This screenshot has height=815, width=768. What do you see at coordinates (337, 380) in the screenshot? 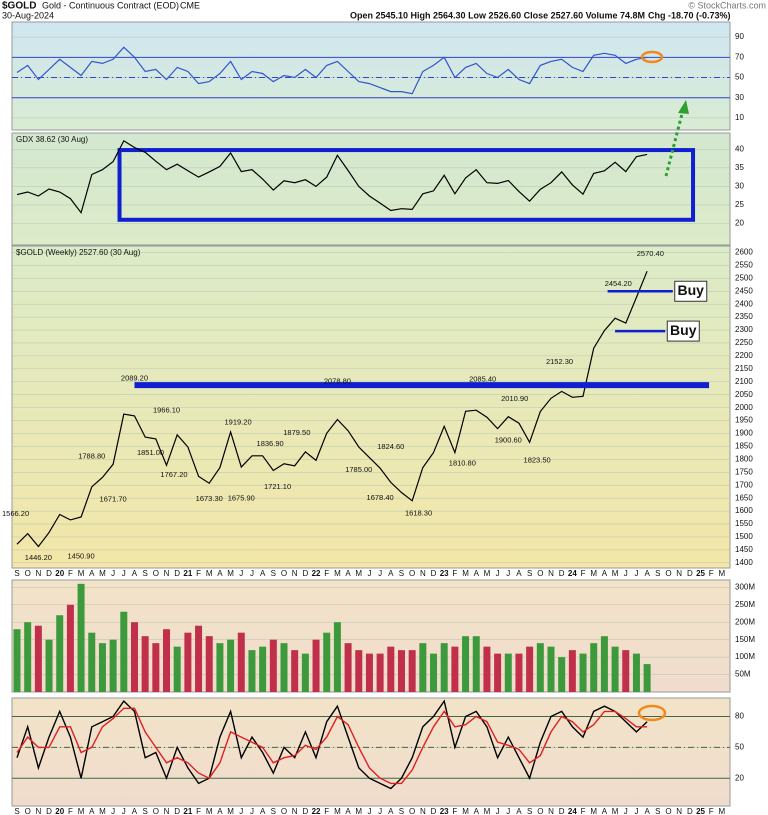
I see `price-annotation: 2078.80` at bounding box center [337, 380].